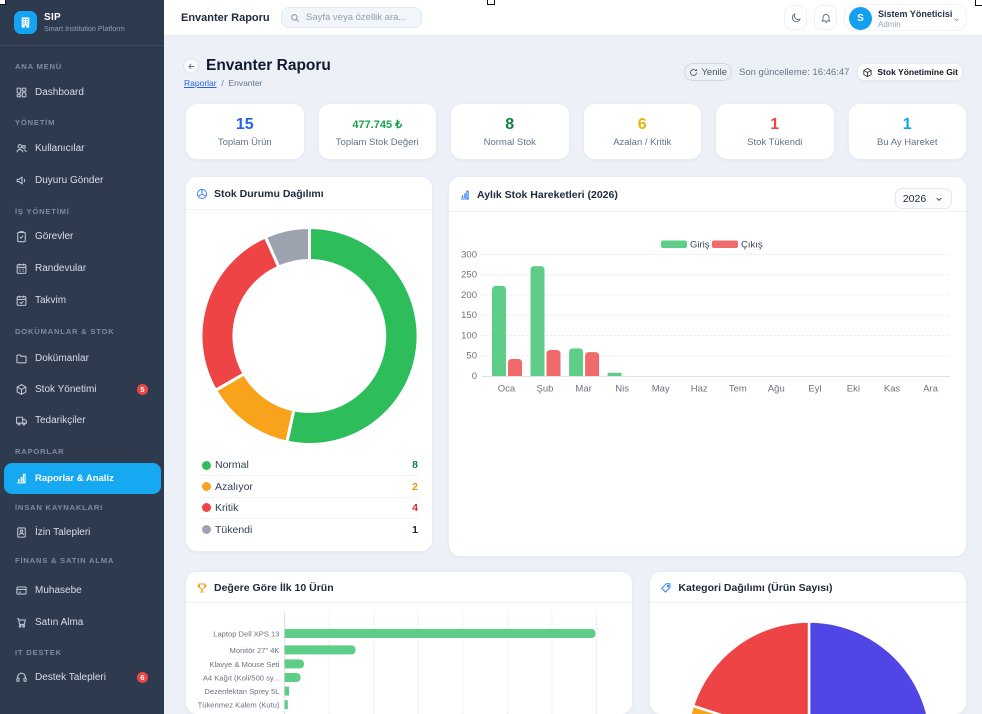  What do you see at coordinates (255, 649) in the screenshot?
I see `svg-text: Monitör 27" 4K` at bounding box center [255, 649].